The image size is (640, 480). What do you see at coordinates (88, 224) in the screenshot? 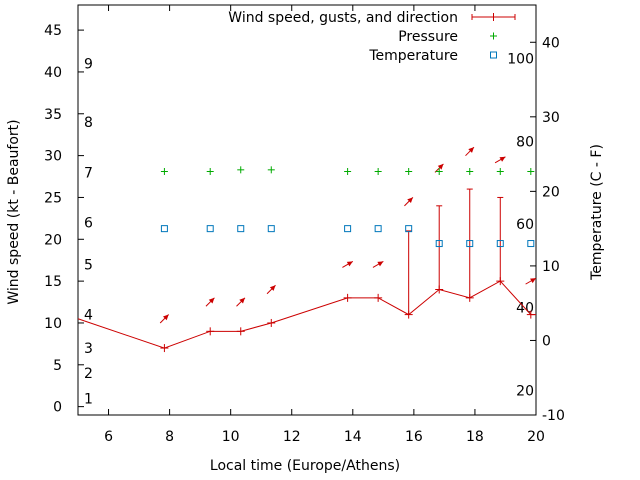
I see `beaufort-label: 6` at bounding box center [88, 224].